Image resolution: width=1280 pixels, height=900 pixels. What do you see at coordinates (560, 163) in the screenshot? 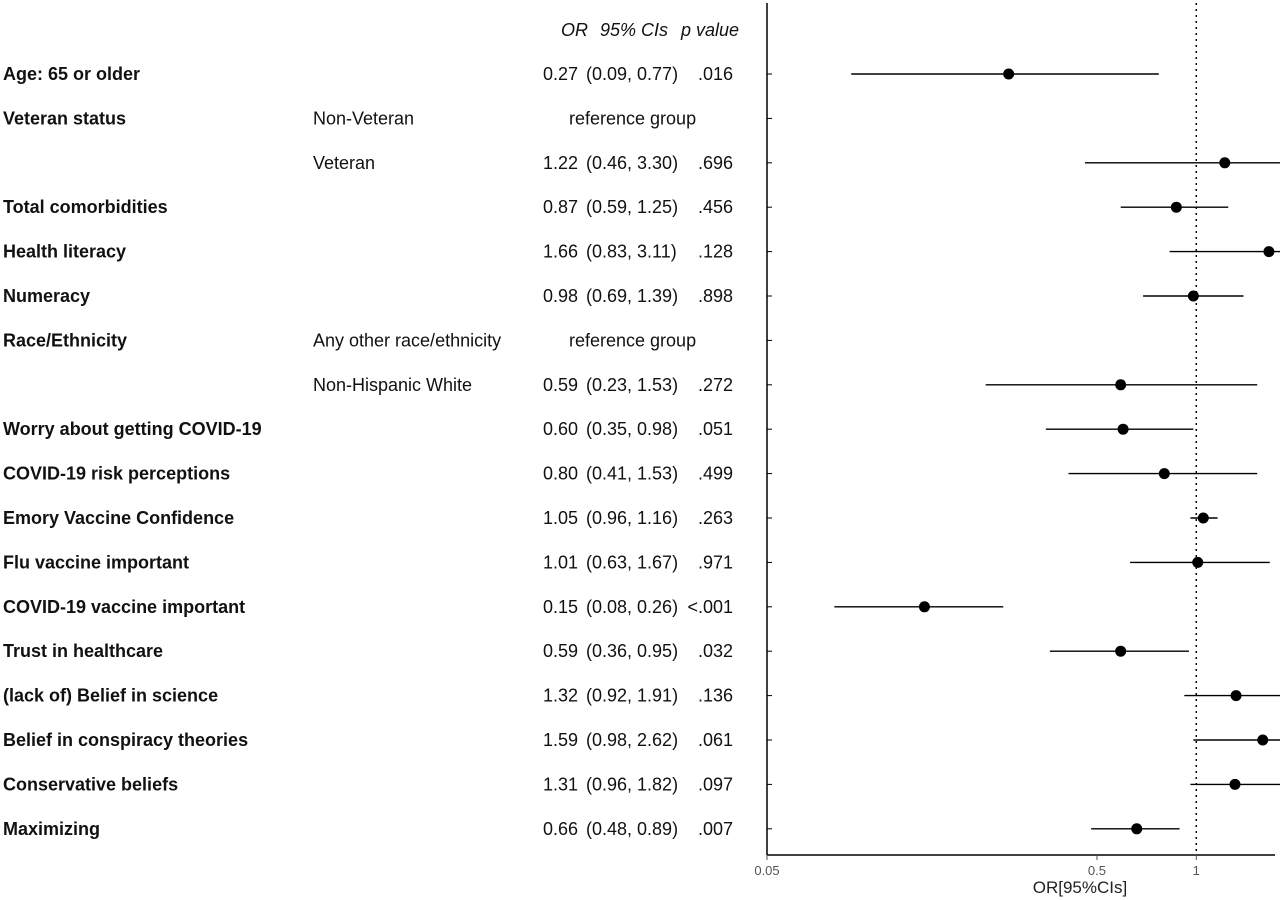
I see `or-value: 1.22` at bounding box center [560, 163].